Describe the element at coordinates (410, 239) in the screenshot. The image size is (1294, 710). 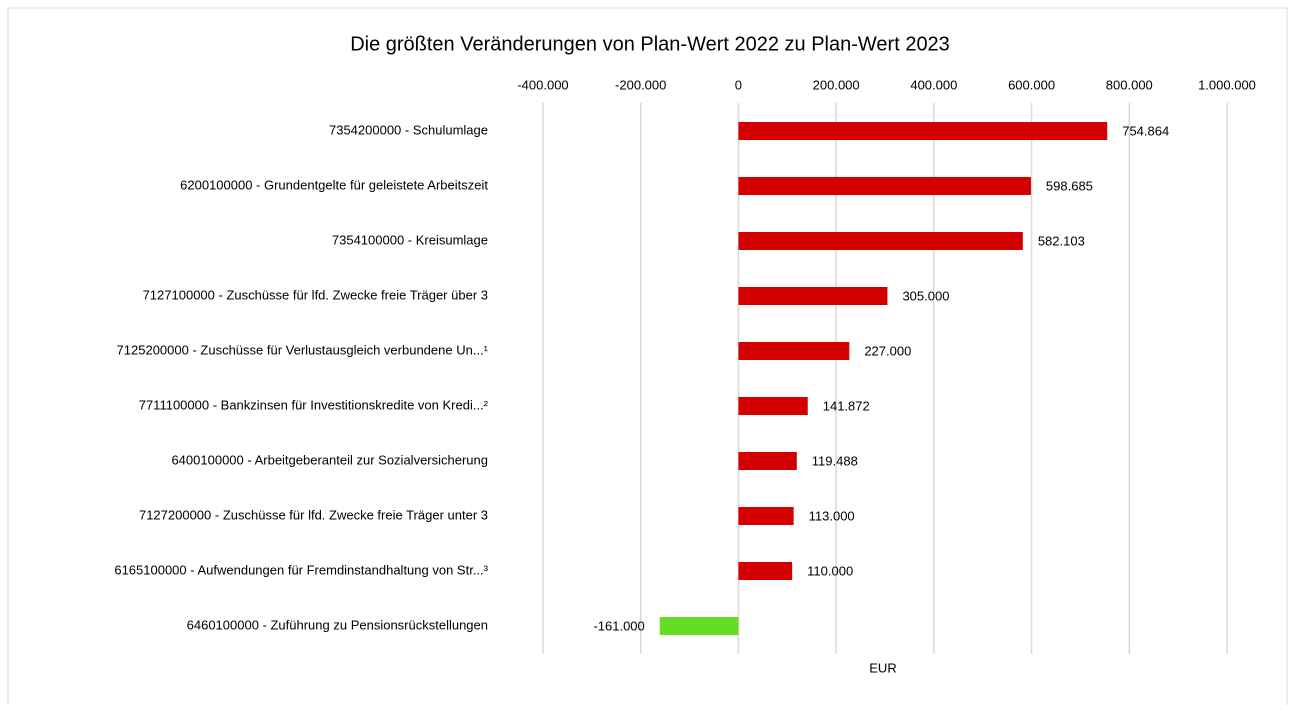
I see `y-tick-label: 7354100000 - Kreisumlage` at that location.